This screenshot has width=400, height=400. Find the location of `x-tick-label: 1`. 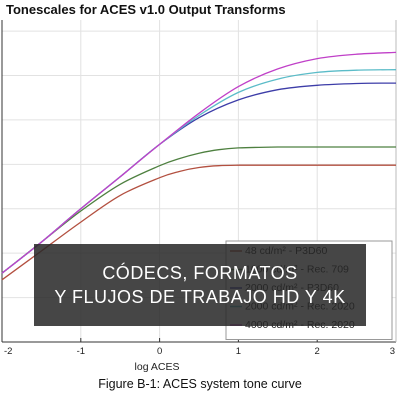

x-tick-label: 1 is located at coordinates (238, 351).